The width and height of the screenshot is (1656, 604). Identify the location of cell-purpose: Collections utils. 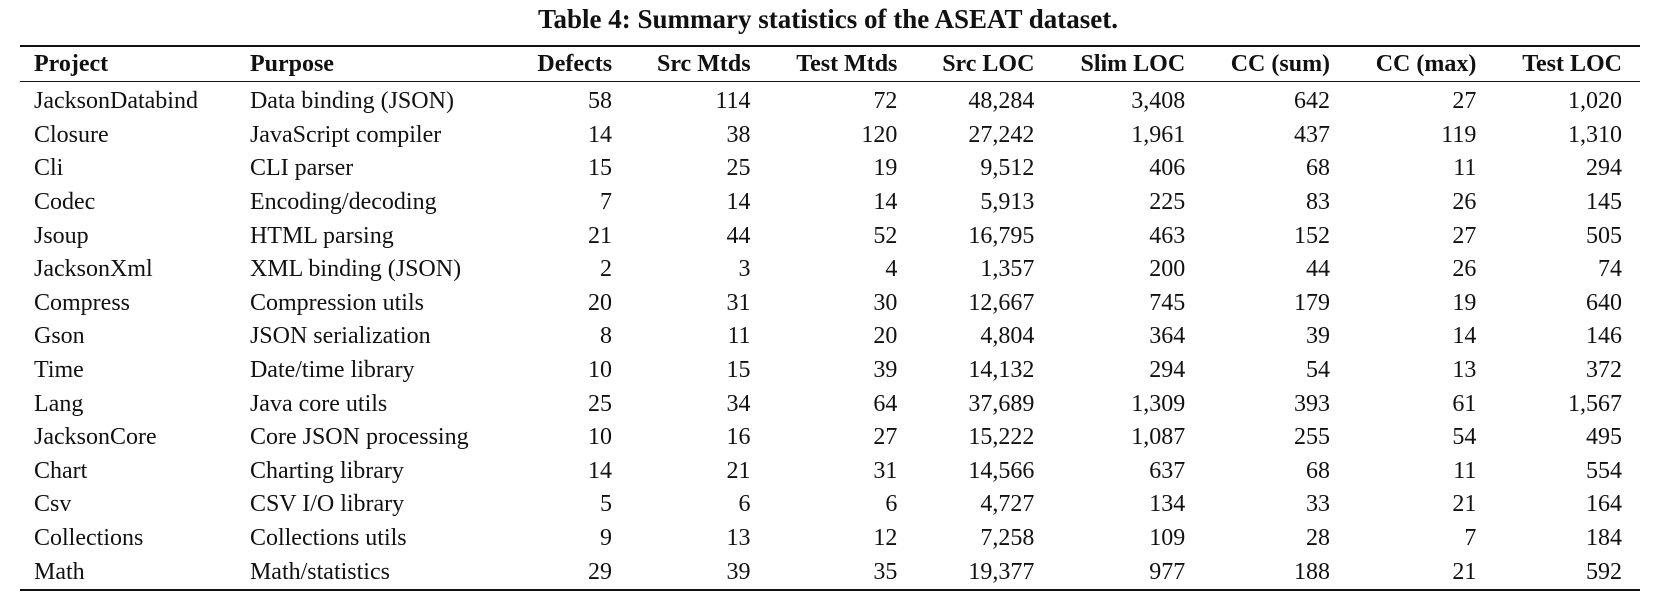
(328, 538).